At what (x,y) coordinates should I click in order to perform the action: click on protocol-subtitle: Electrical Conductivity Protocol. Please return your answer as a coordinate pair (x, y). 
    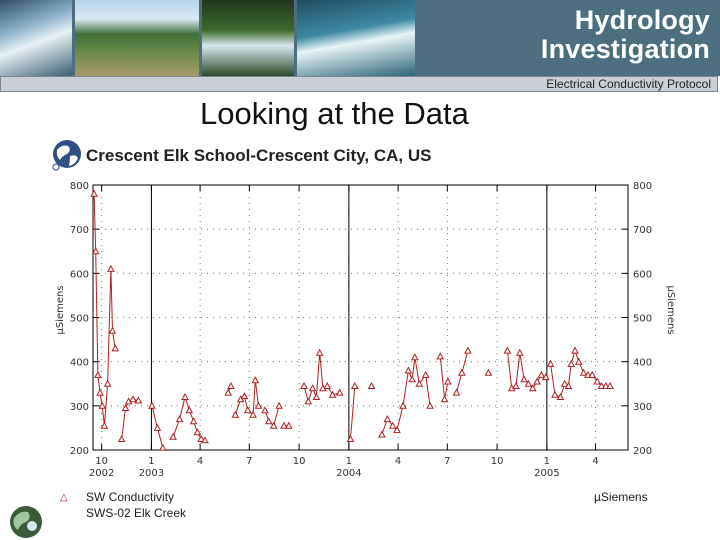
    Looking at the image, I should click on (628, 84).